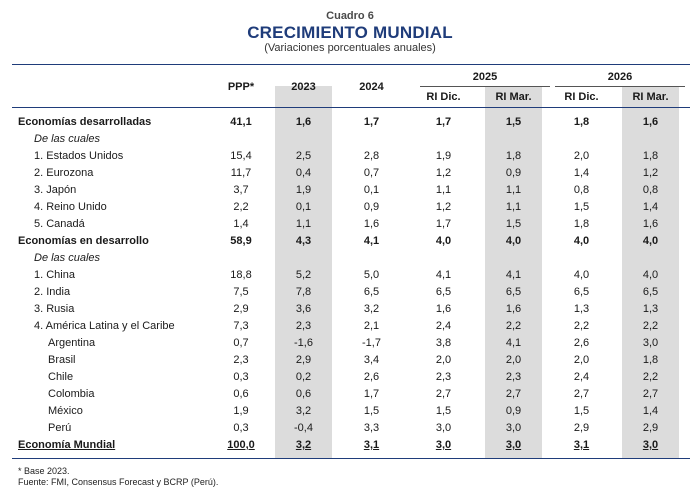  Describe the element at coordinates (64, 173) in the screenshot. I see `row-label: 2. Eurozona` at that location.